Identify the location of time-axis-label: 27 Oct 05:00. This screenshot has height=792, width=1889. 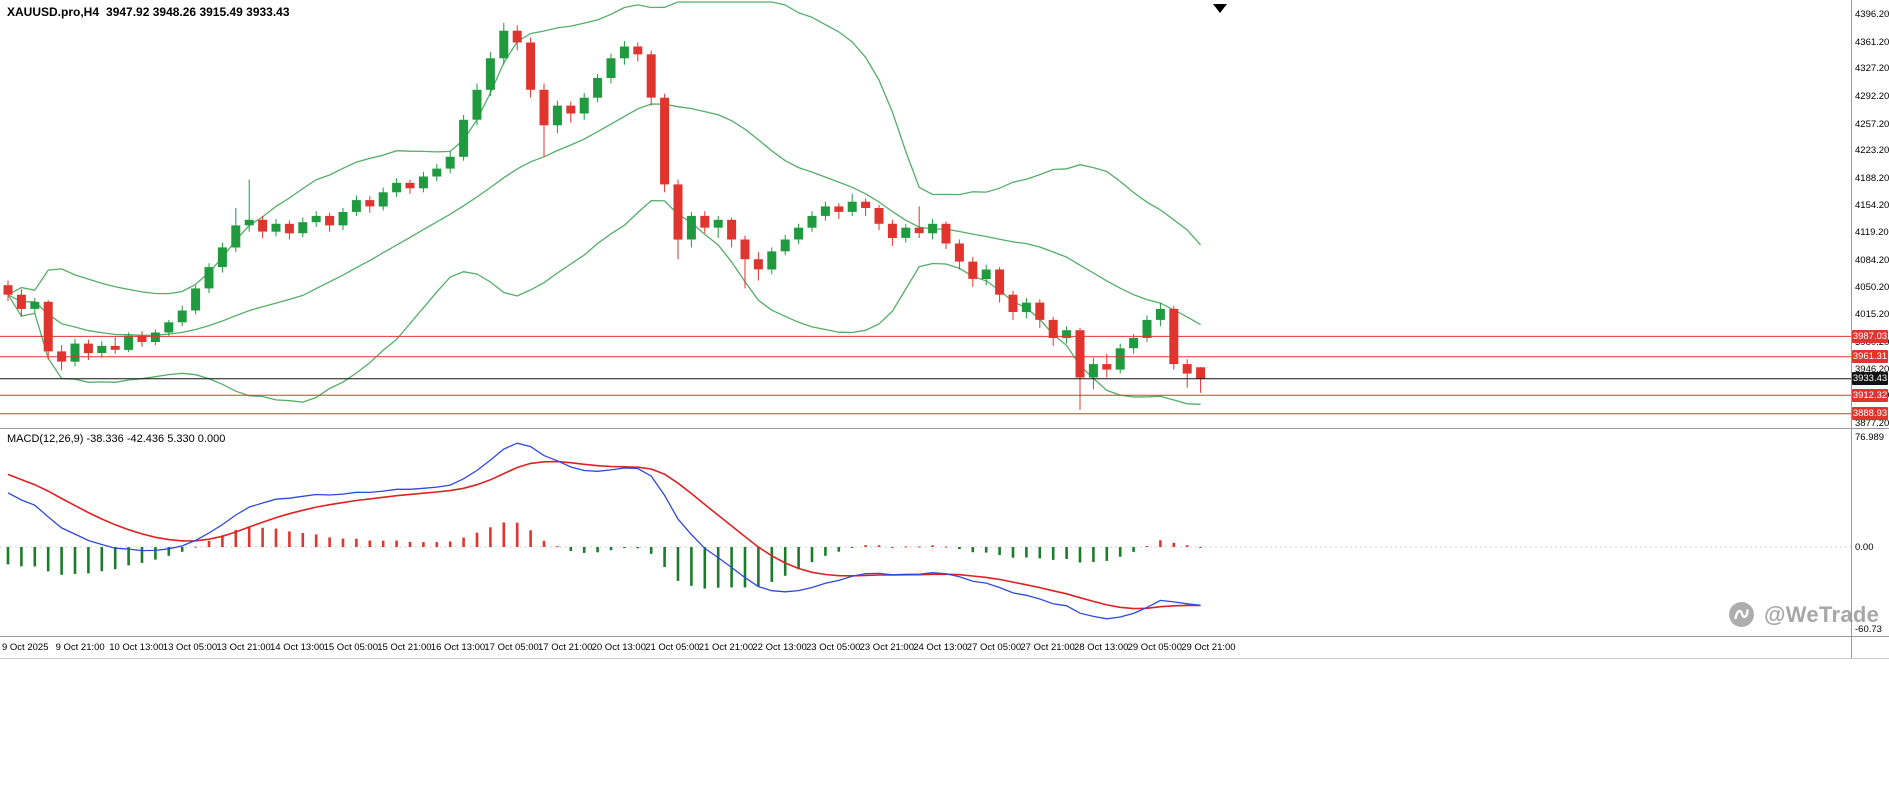
(994, 647).